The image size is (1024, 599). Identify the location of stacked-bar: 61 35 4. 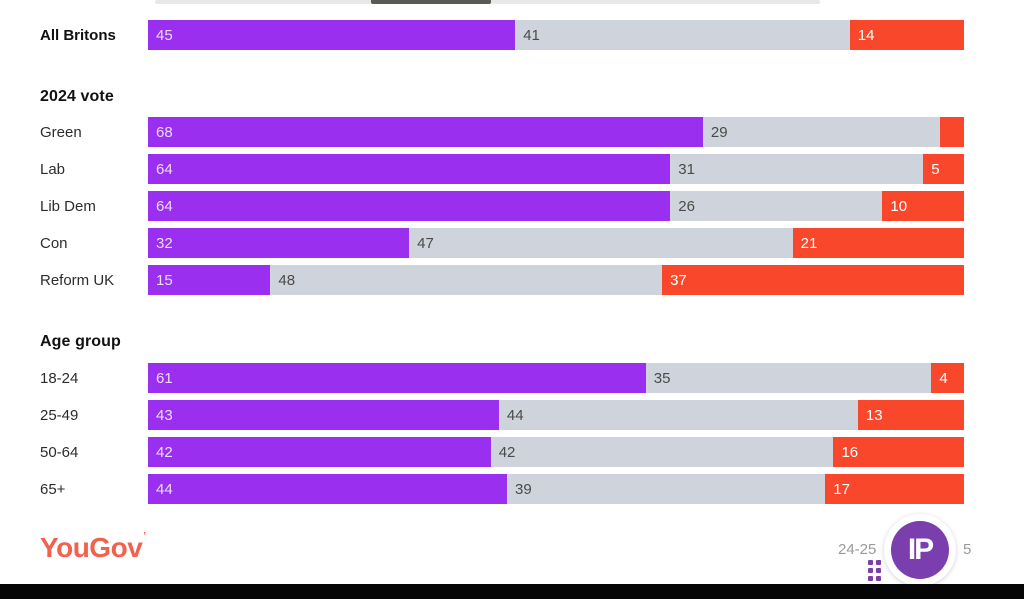
(556, 378).